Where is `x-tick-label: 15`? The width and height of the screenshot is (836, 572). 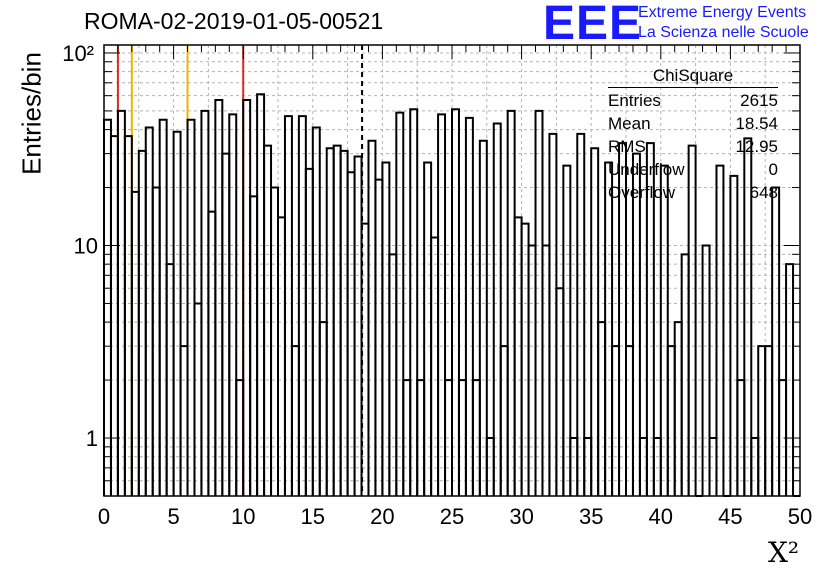 x-tick-label: 15 is located at coordinates (313, 516).